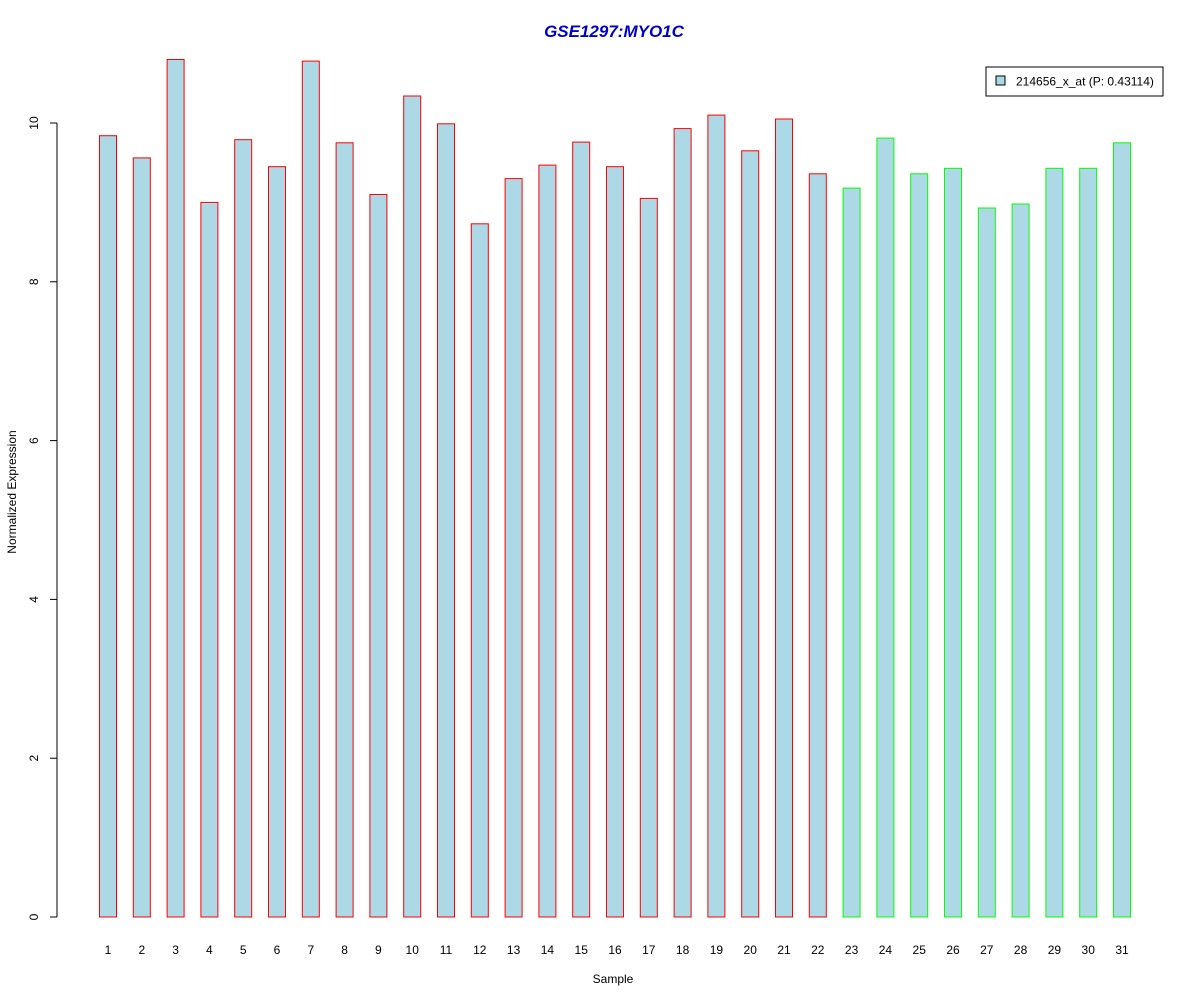  I want to click on y-tick-label: 0, so click(34, 916).